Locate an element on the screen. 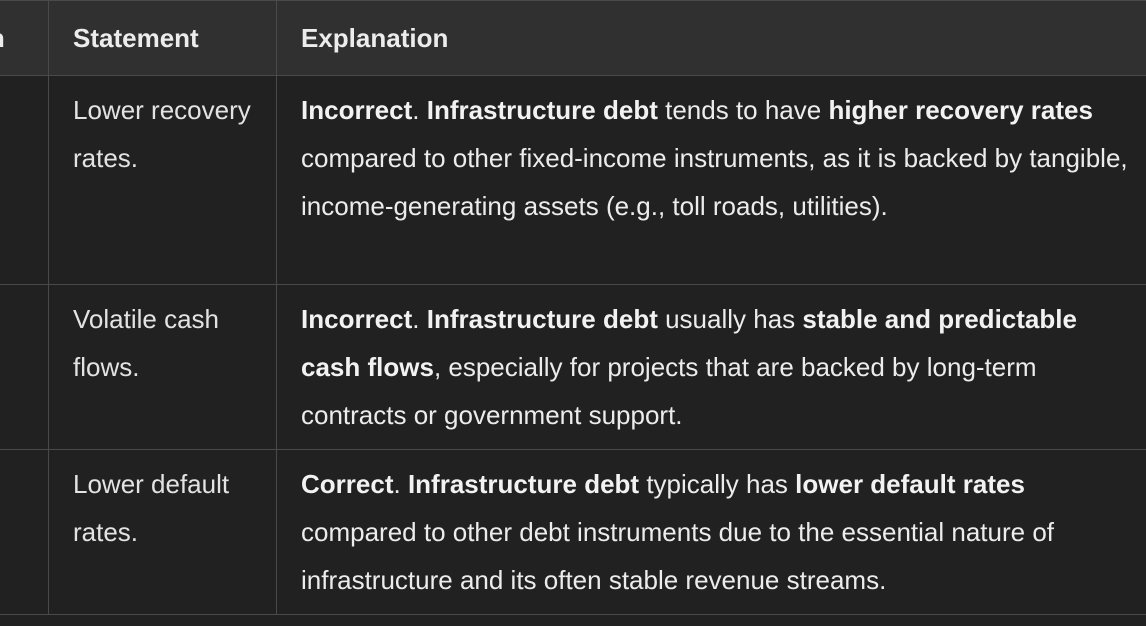 The image size is (1146, 626). connector-text: tends to have is located at coordinates (743, 110).